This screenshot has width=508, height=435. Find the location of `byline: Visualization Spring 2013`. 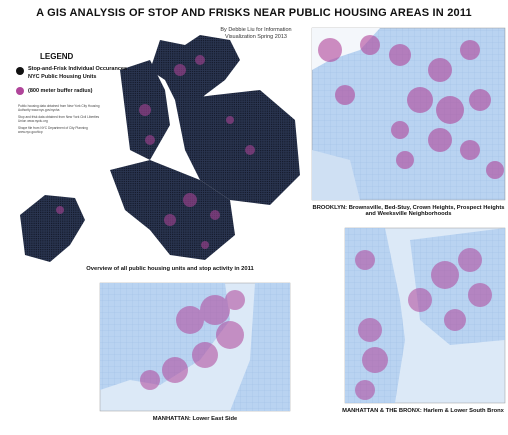

byline: Visualization Spring 2013 is located at coordinates (256, 37).